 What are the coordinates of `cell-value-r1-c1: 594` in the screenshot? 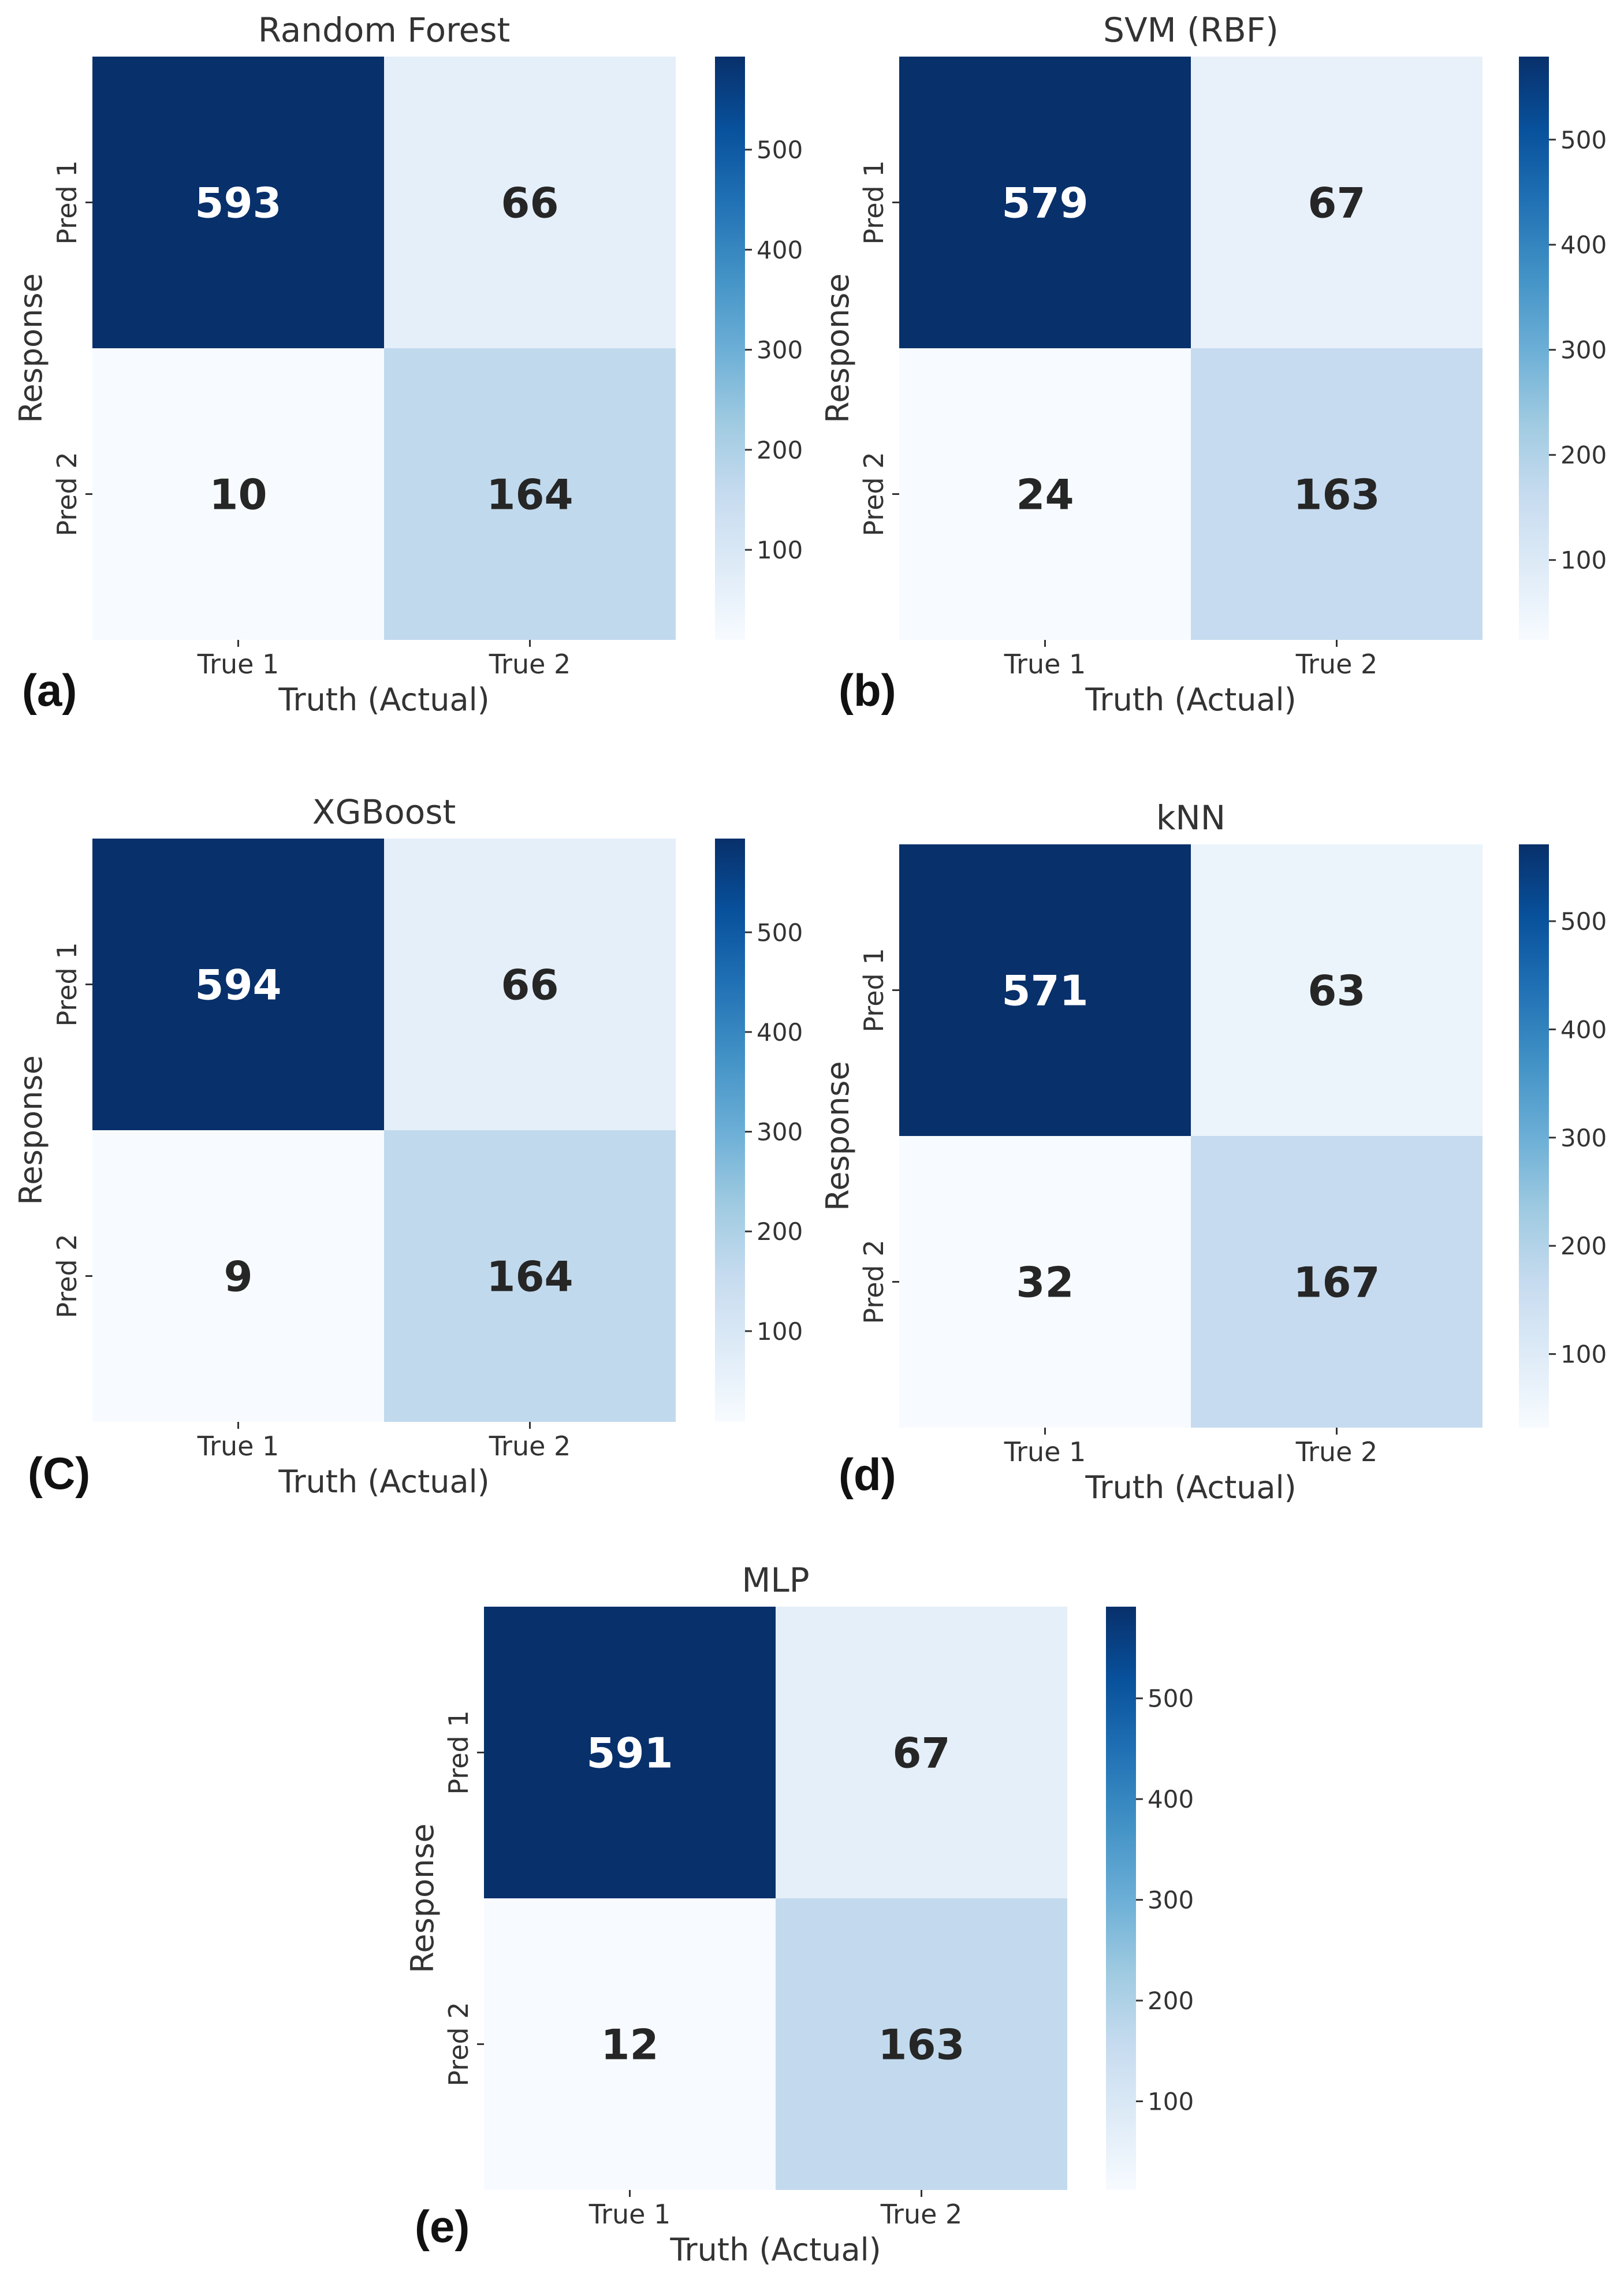 It's located at (238, 985).